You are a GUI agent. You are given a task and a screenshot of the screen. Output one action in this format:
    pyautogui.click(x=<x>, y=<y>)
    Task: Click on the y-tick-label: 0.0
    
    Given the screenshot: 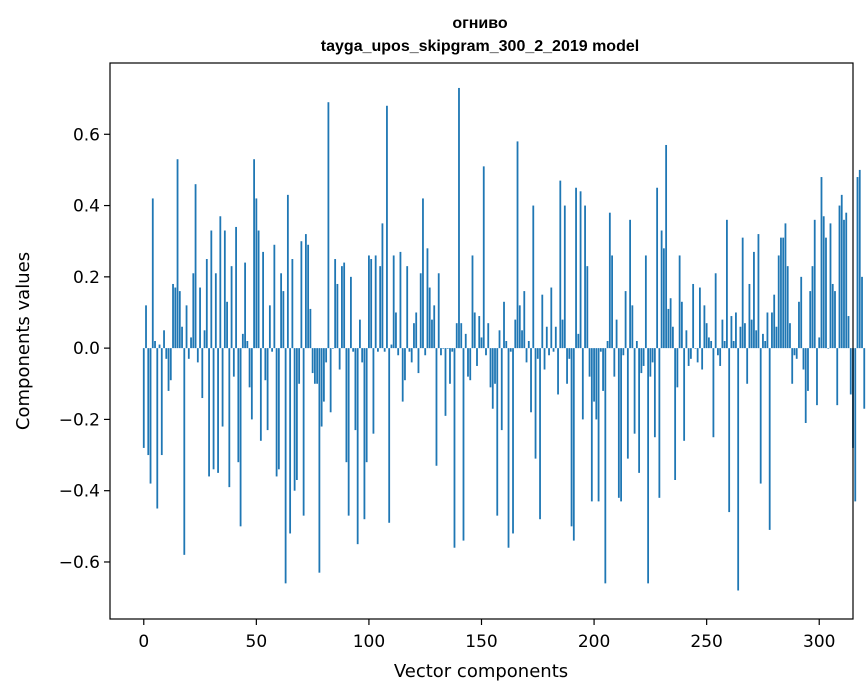 What is the action you would take?
    pyautogui.click(x=86, y=349)
    